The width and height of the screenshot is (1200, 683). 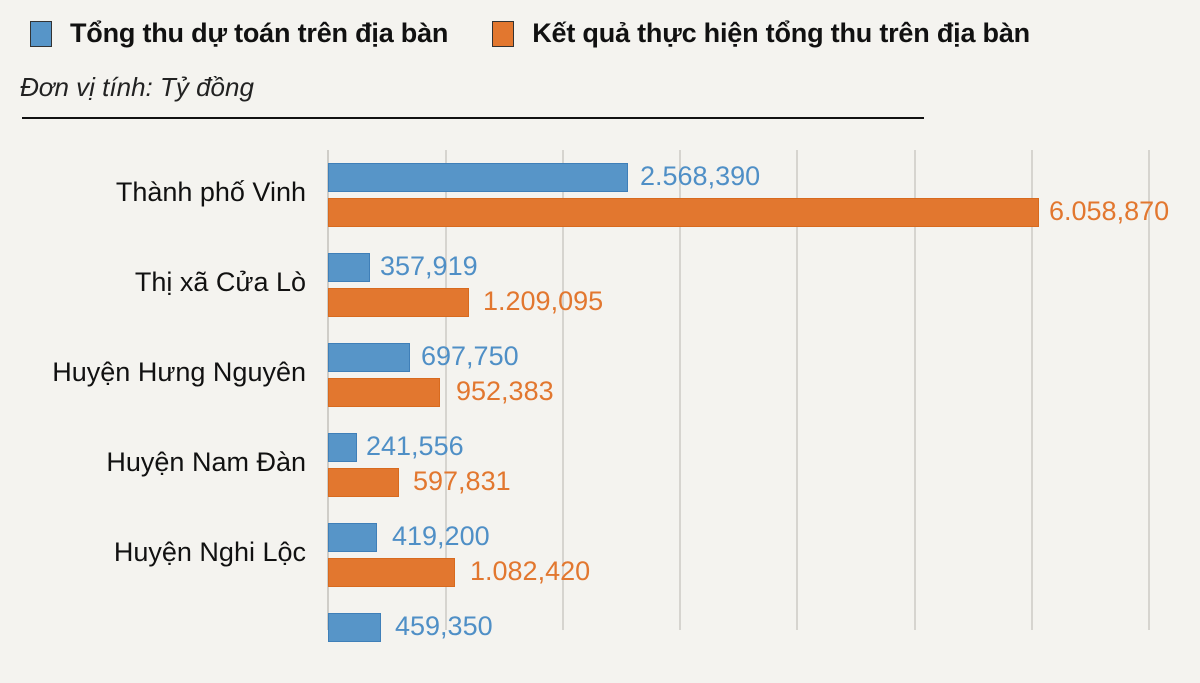 I want to click on value-label-actual: 597,831, so click(x=462, y=481).